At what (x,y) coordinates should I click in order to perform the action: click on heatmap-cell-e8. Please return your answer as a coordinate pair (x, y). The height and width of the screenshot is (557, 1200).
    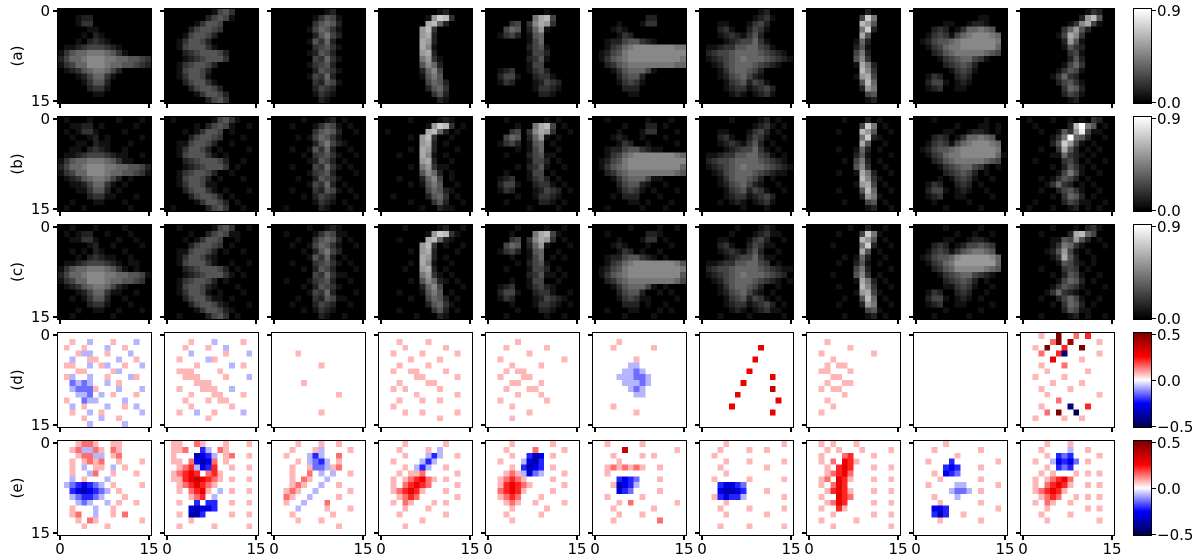
    Looking at the image, I should click on (853, 488).